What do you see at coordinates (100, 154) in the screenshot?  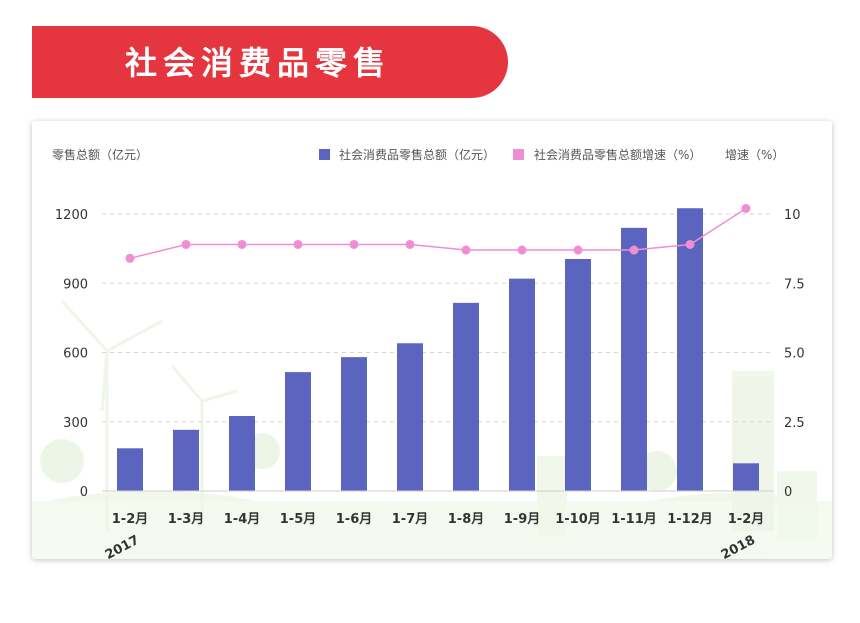 I see `left-axis-title: 零售总额（亿元）` at bounding box center [100, 154].